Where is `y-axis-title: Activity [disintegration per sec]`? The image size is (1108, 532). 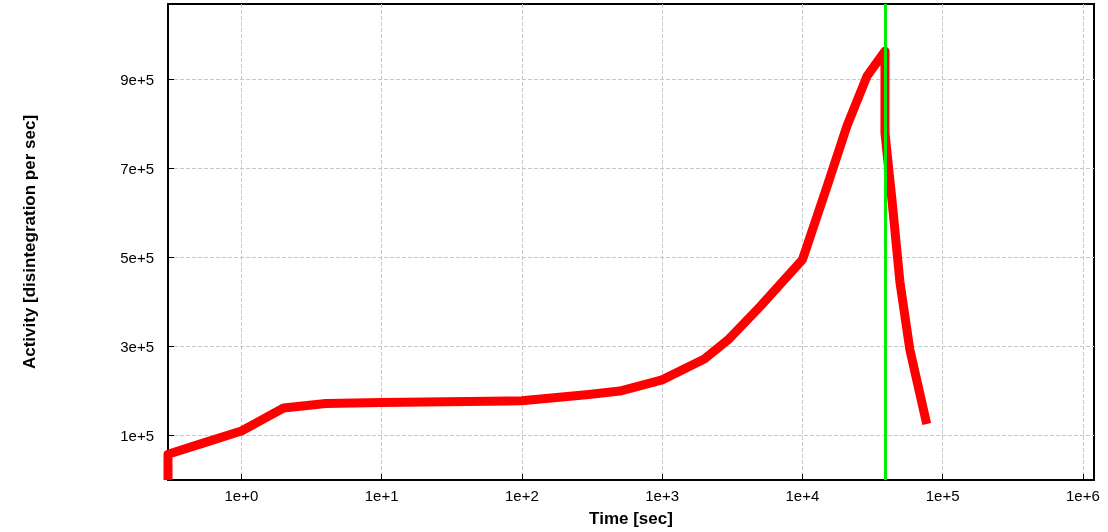 y-axis-title: Activity [disintegration per sec] is located at coordinates (29, 242).